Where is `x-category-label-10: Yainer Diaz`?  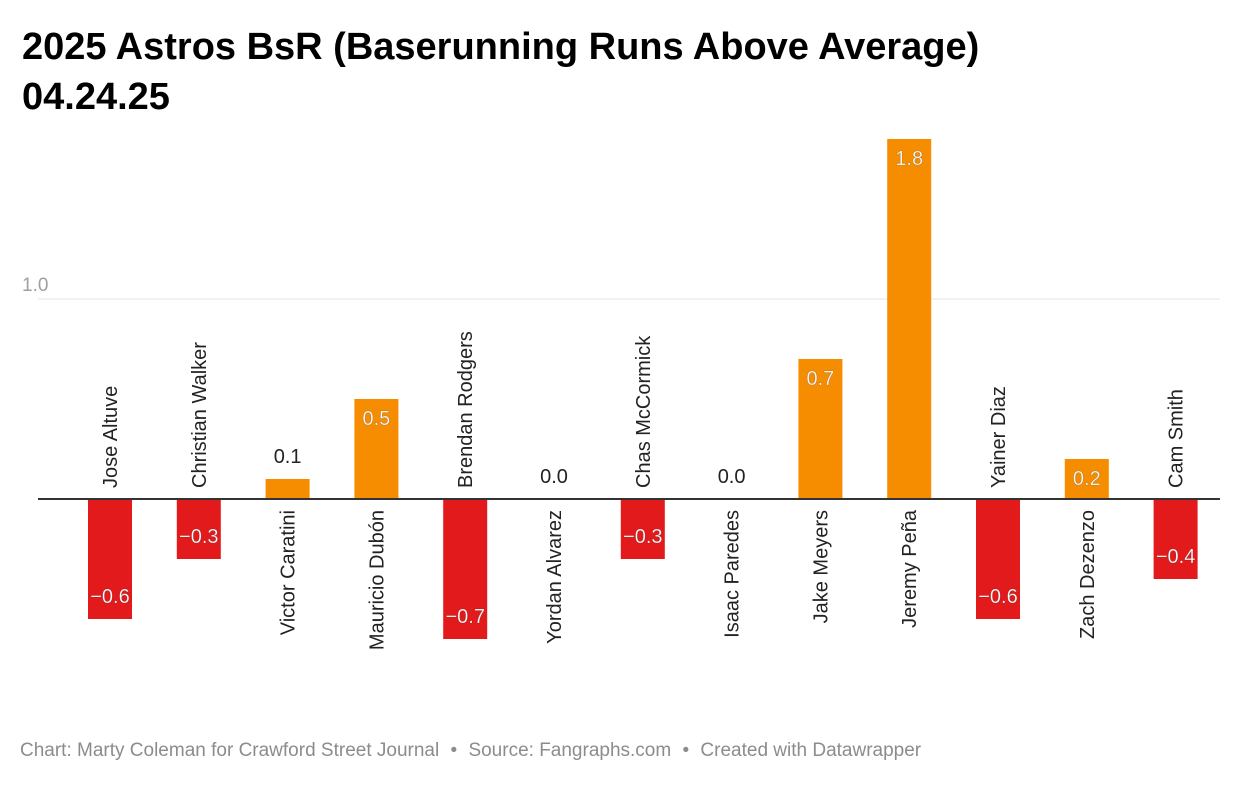 x-category-label-10: Yainer Diaz is located at coordinates (999, 437).